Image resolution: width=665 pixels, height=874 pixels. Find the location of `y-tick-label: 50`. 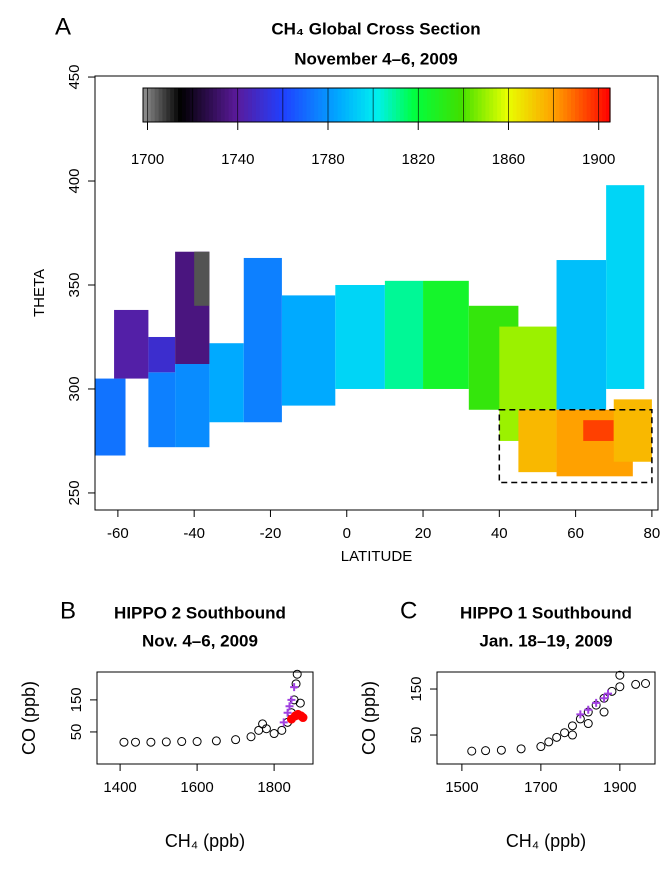

y-tick-label: 50 is located at coordinates (76, 732).